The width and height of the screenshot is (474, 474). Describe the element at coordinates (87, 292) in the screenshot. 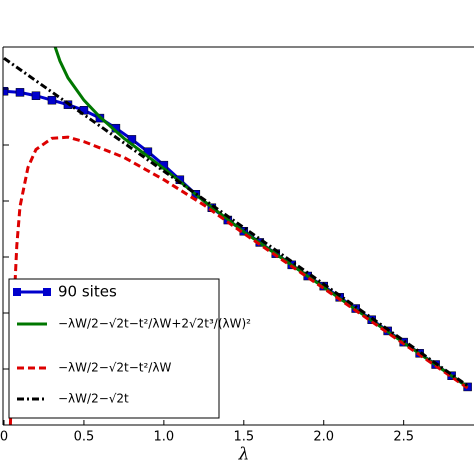

I see `legend-label: 90 sites` at that location.